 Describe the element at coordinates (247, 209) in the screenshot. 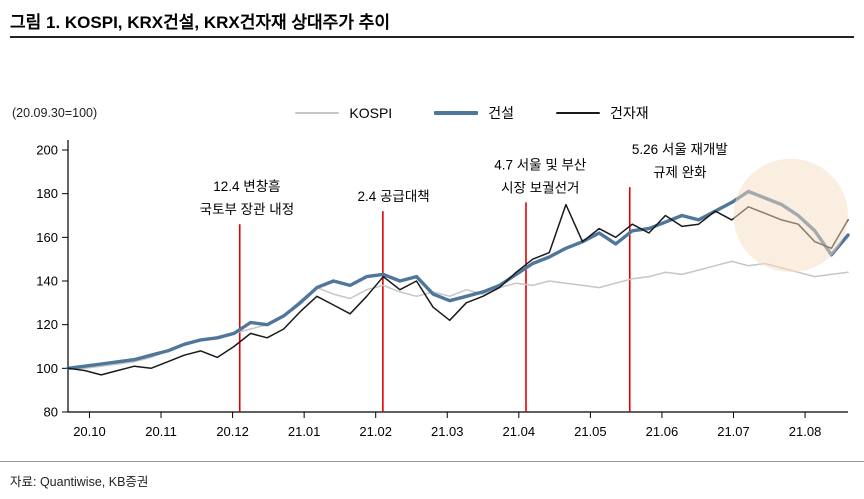

I see `event-annotation: 국토부 장관 내정` at that location.